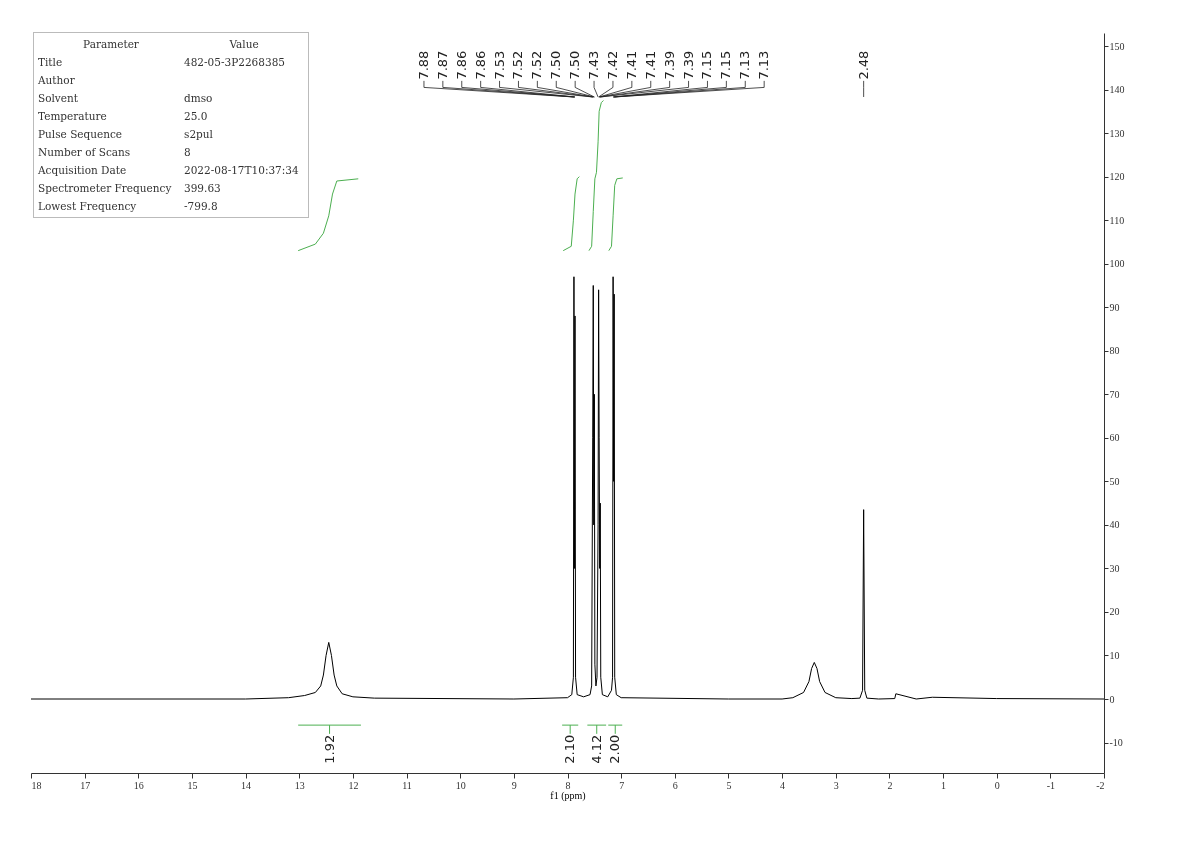 The width and height of the screenshot is (1190, 841). What do you see at coordinates (570, 749) in the screenshot?
I see `annotation: 2.10` at bounding box center [570, 749].